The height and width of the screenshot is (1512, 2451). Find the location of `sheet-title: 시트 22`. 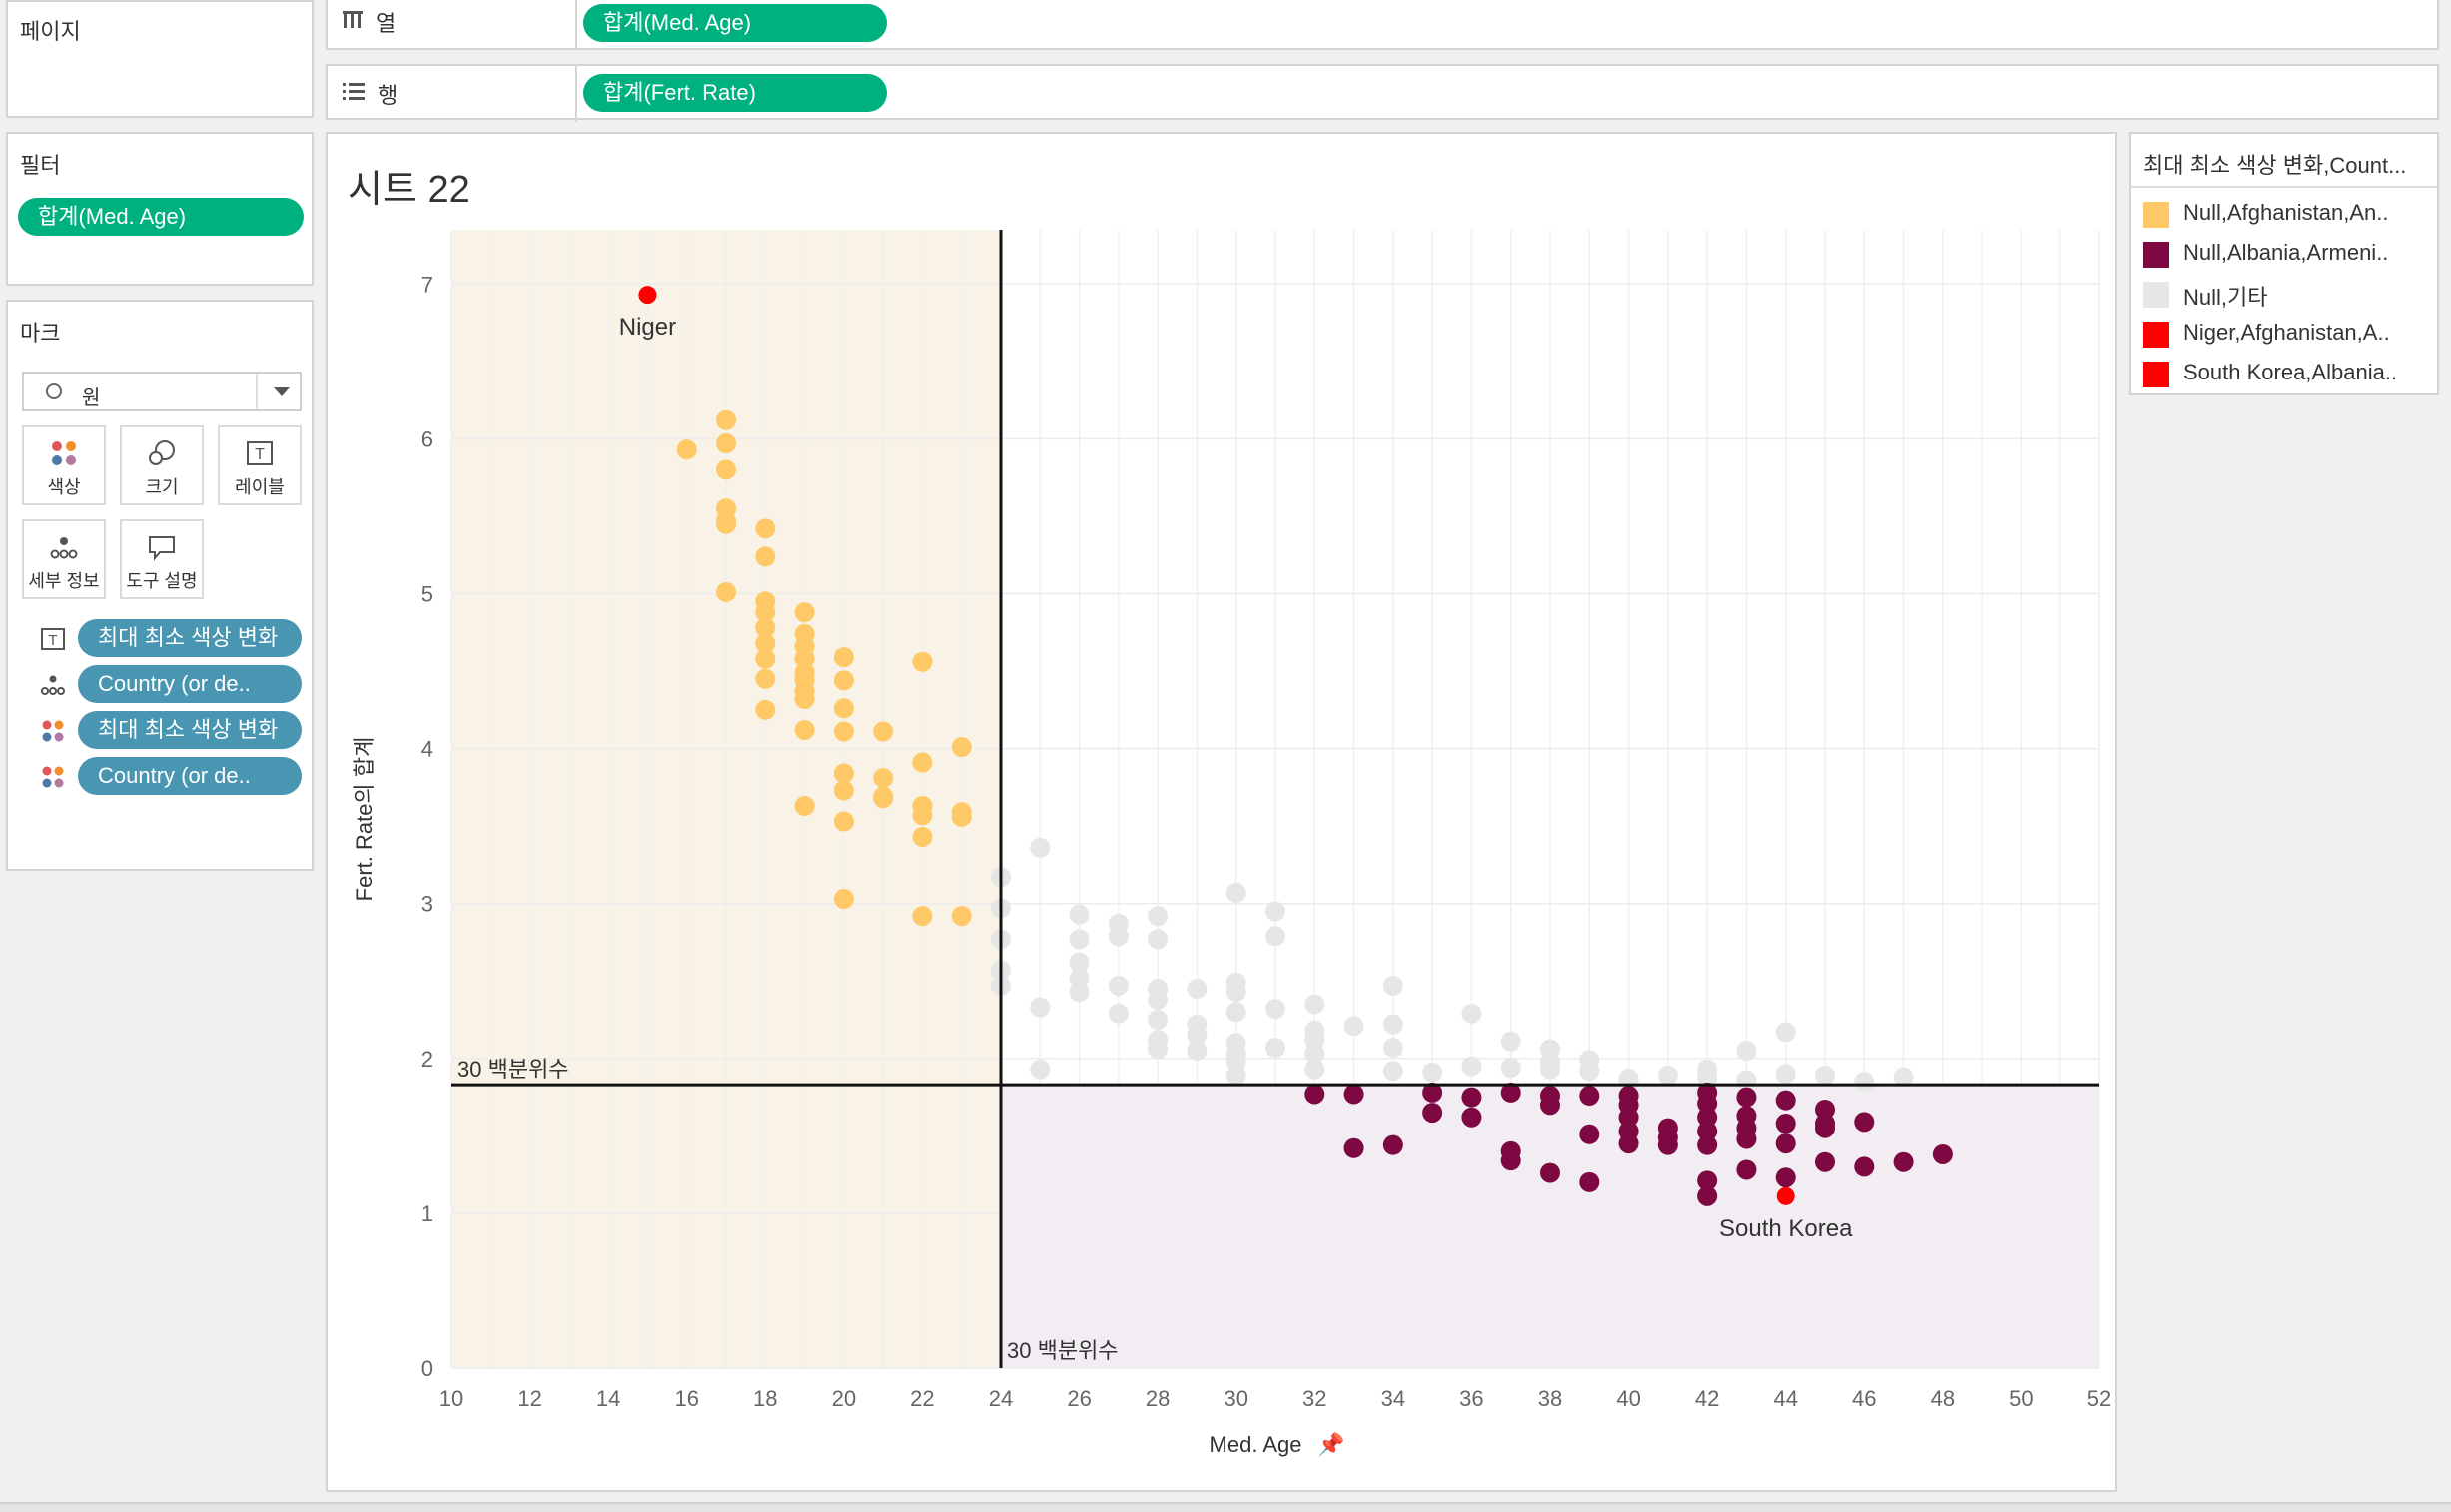

sheet-title: 시트 22 is located at coordinates (409, 190).